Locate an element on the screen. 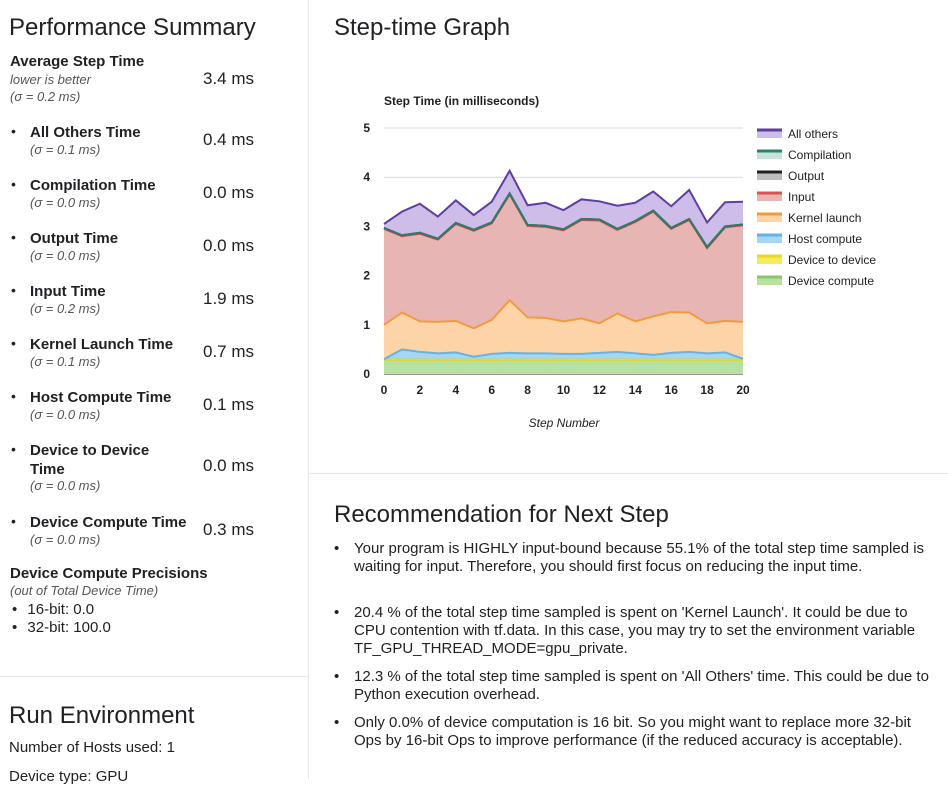 The height and width of the screenshot is (785, 948). x-tick-label: 6 is located at coordinates (491, 390).